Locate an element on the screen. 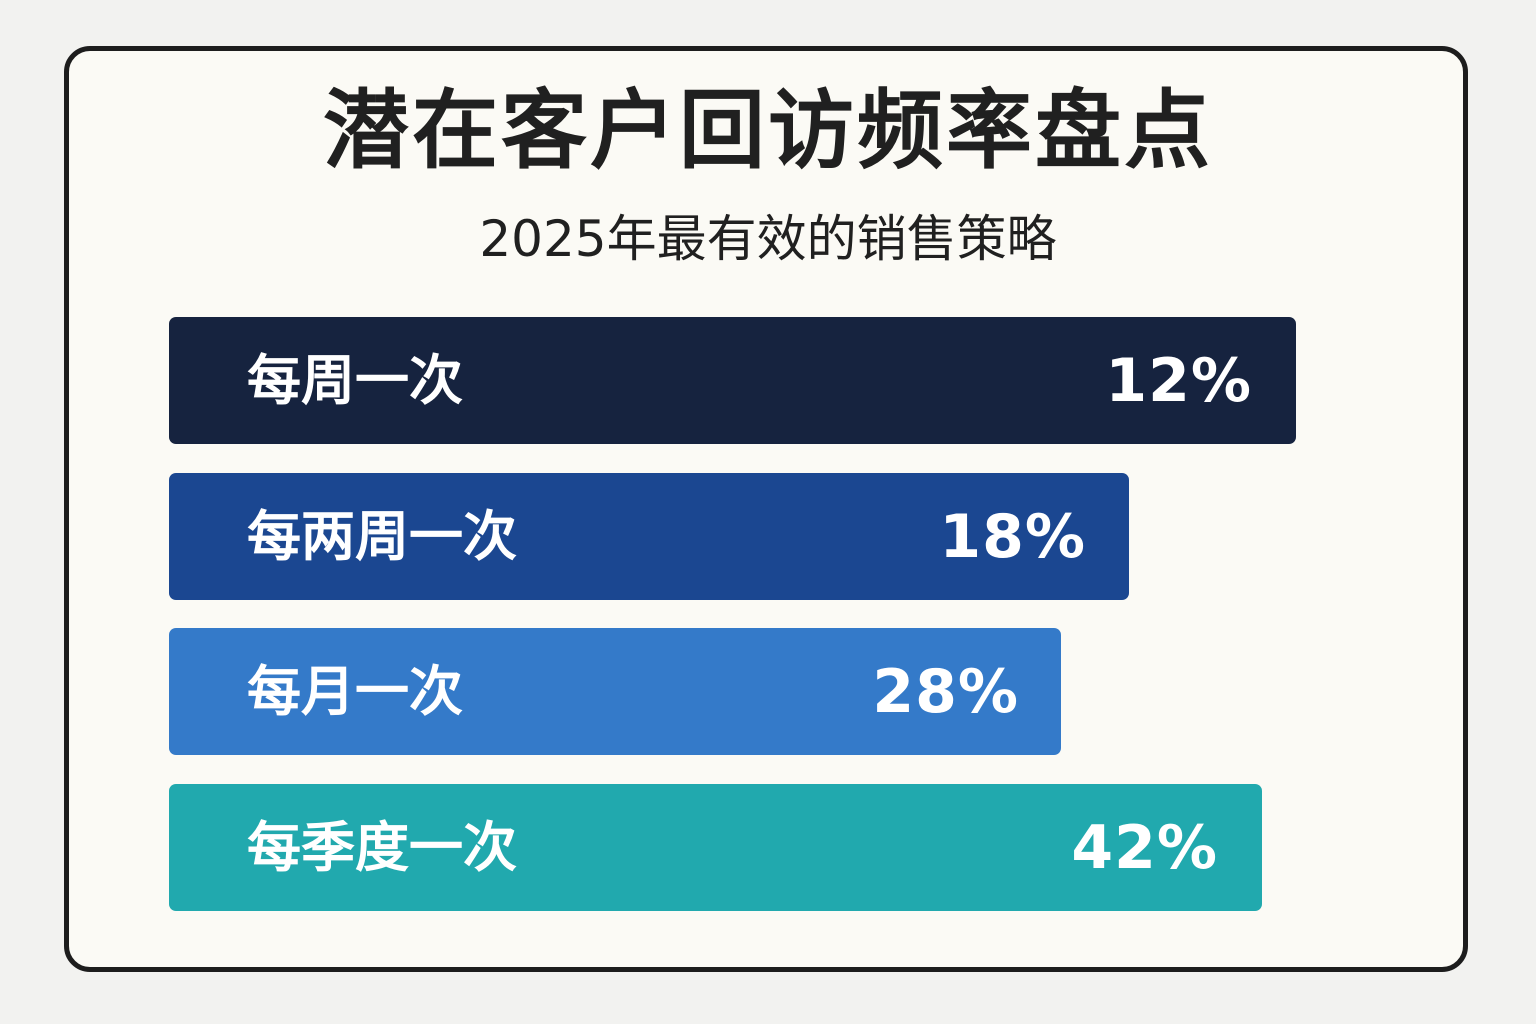 Image resolution: width=1536 pixels, height=1024 pixels. chart-title: 潜在客户回访频率盘点 is located at coordinates (768, 131).